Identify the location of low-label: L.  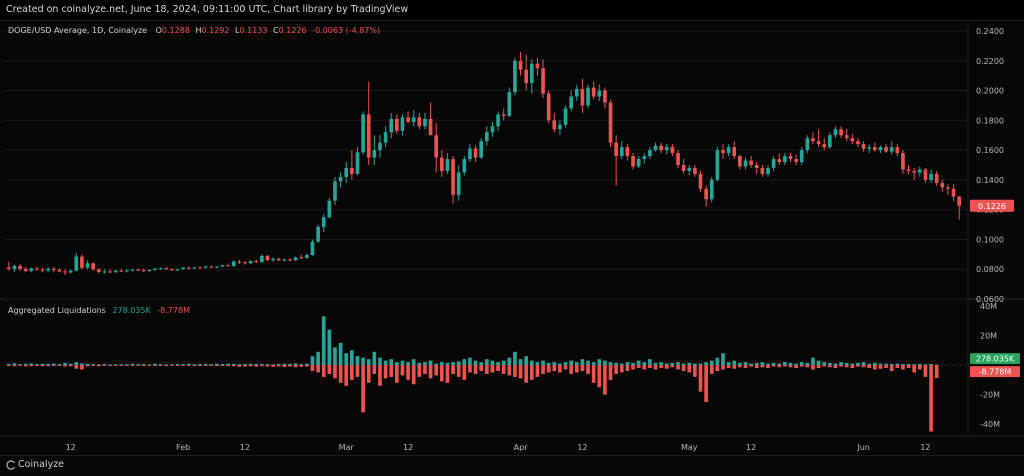
(237, 30).